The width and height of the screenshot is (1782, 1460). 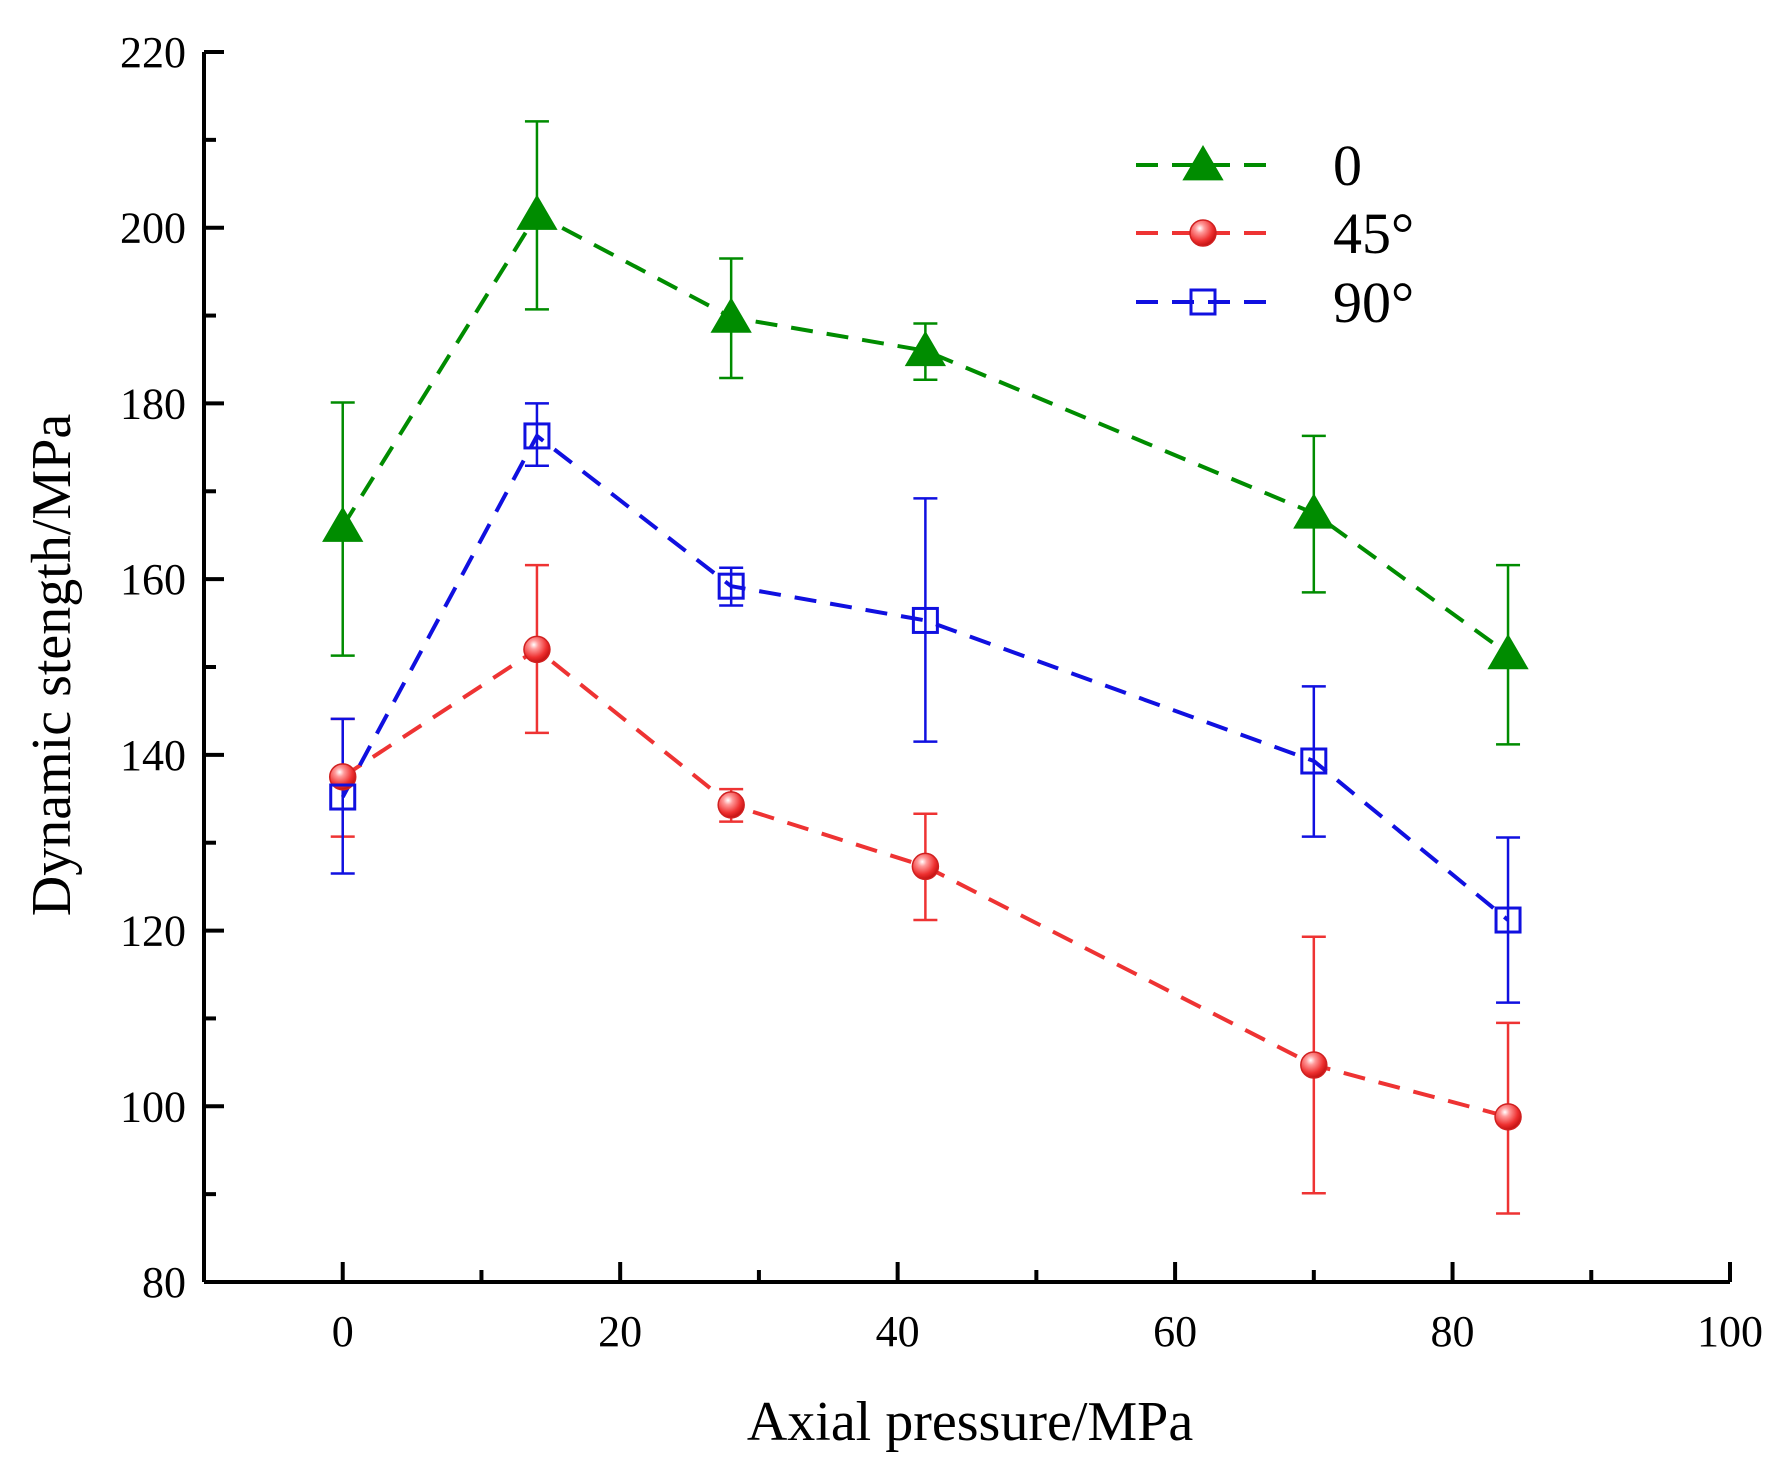 I want to click on x-axis-title: Axial pressure/MPa, so click(x=970, y=1422).